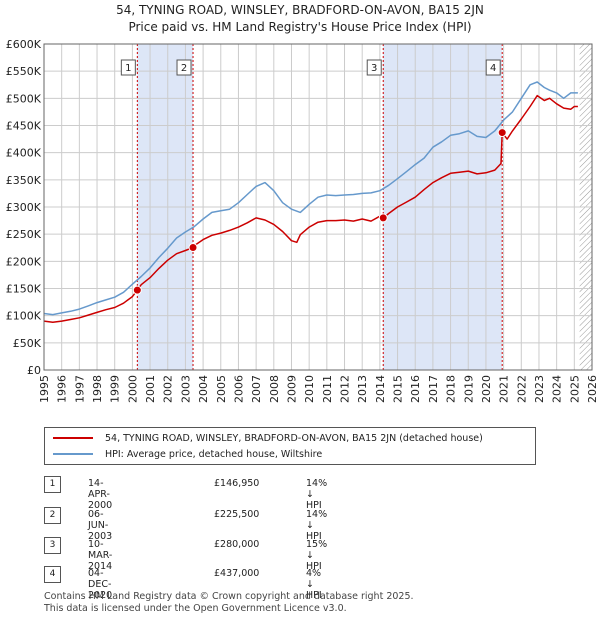 The width and height of the screenshot is (600, 620). I want to click on transaction-number: 1, so click(52, 484).